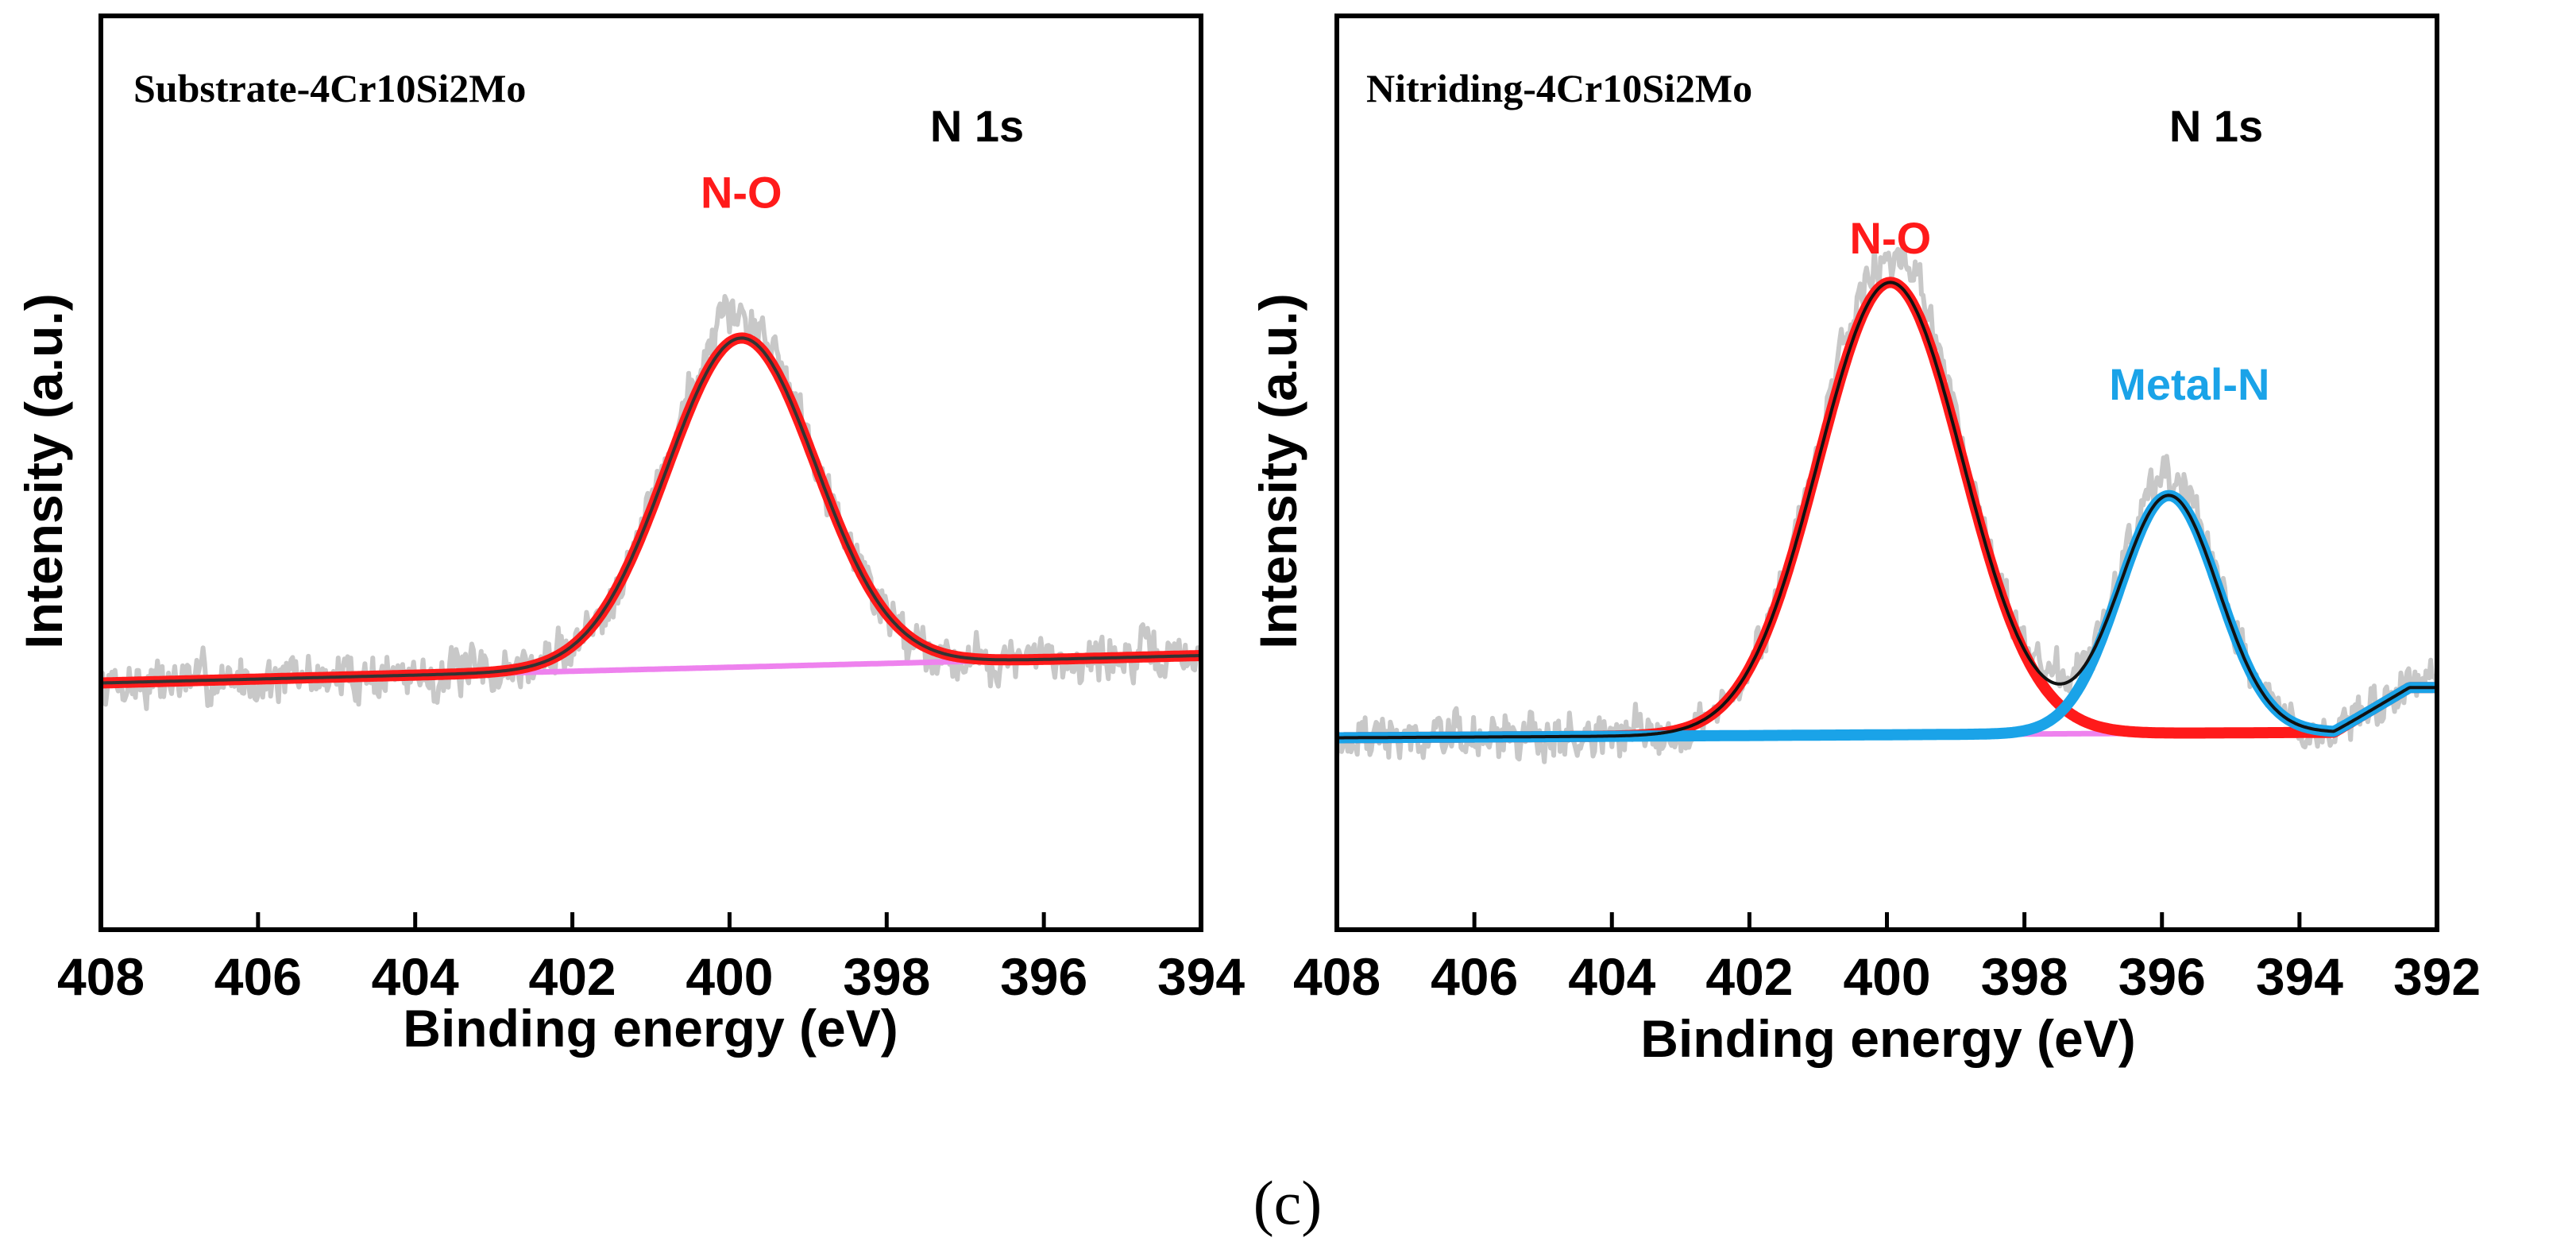 The image size is (2576, 1238). I want to click on x-axis: 408 406 404 402 400 398 396 394 392, so click(1887, 959).